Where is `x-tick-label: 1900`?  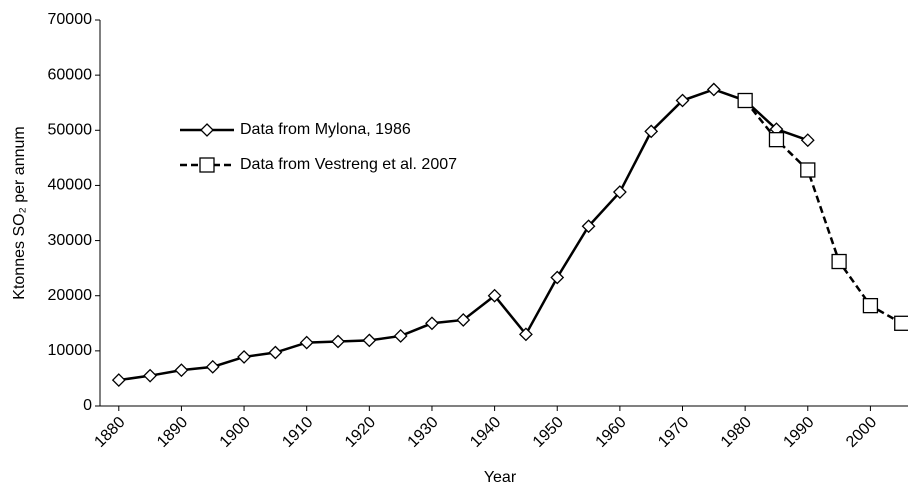
x-tick-label: 1900 is located at coordinates (235, 432).